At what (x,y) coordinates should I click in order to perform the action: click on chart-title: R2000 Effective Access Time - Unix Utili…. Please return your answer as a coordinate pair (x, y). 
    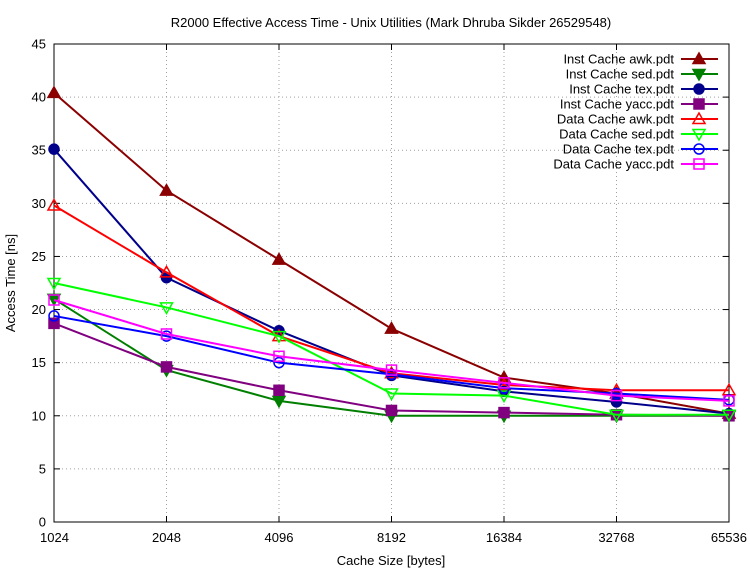
    Looking at the image, I should click on (391, 22).